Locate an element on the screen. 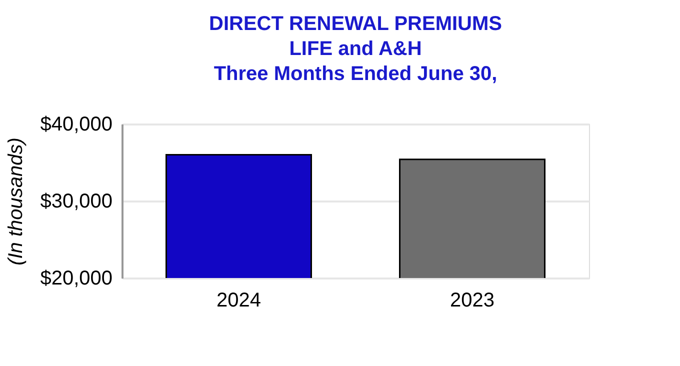 The image size is (680, 366). y-tick-label: $30,000 is located at coordinates (76, 201).